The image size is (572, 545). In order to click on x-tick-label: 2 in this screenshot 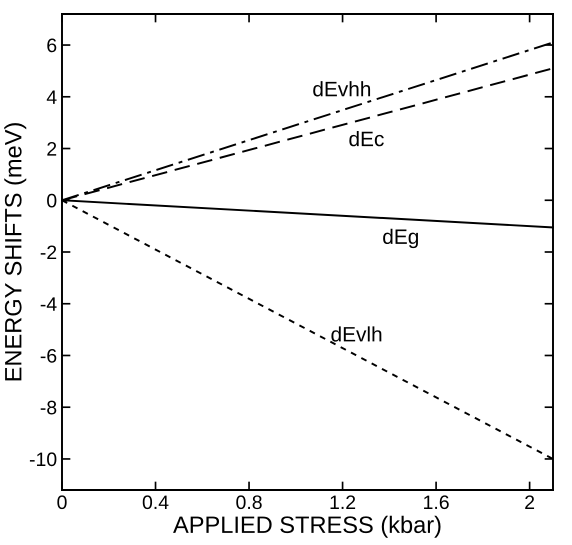, I will do `click(529, 502)`.